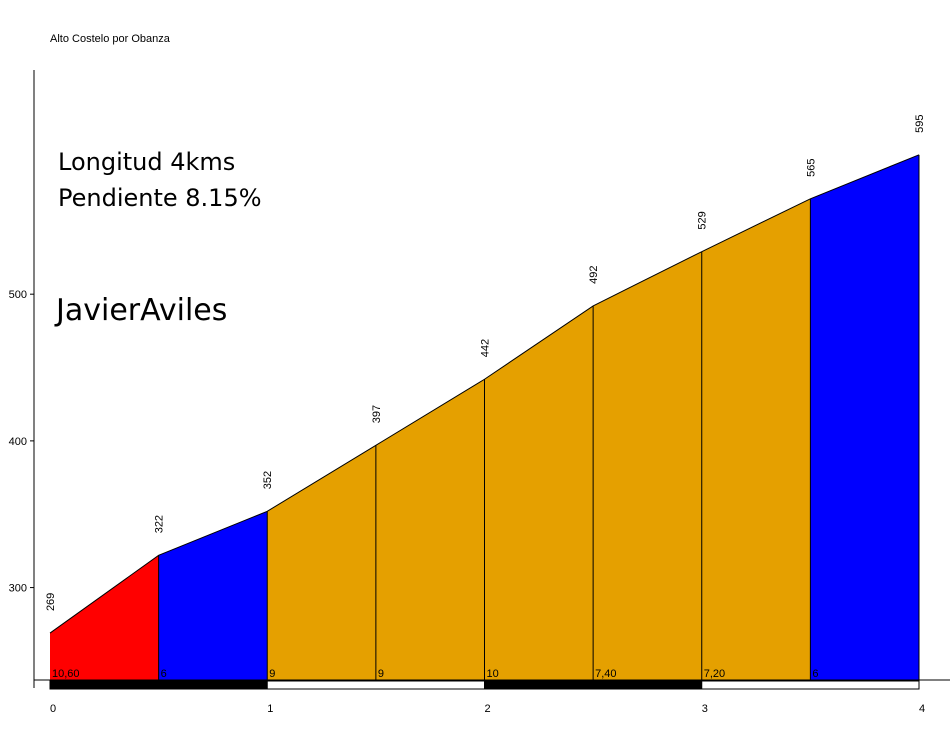  Describe the element at coordinates (51, 602) in the screenshot. I see `elevation-label-0: 269` at that location.